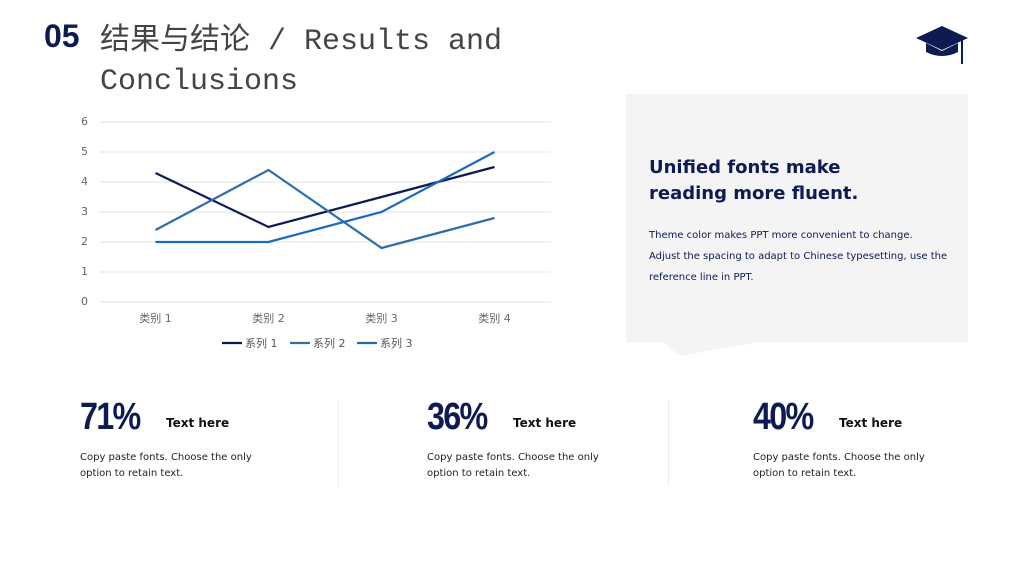  I want to click on y-tick-label: 0, so click(84, 301).